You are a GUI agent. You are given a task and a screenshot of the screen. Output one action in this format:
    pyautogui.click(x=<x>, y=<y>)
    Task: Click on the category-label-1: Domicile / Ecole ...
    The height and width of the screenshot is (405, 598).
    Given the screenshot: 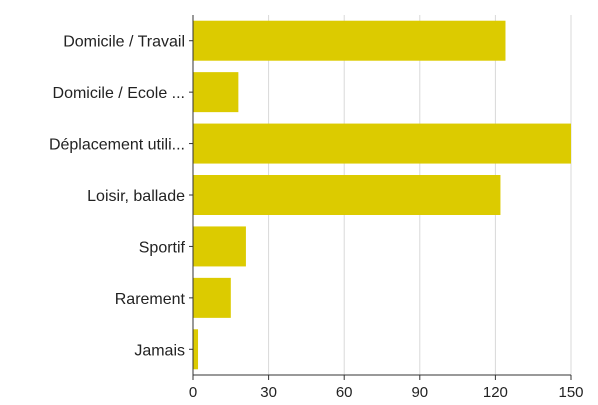 What is the action you would take?
    pyautogui.click(x=119, y=93)
    